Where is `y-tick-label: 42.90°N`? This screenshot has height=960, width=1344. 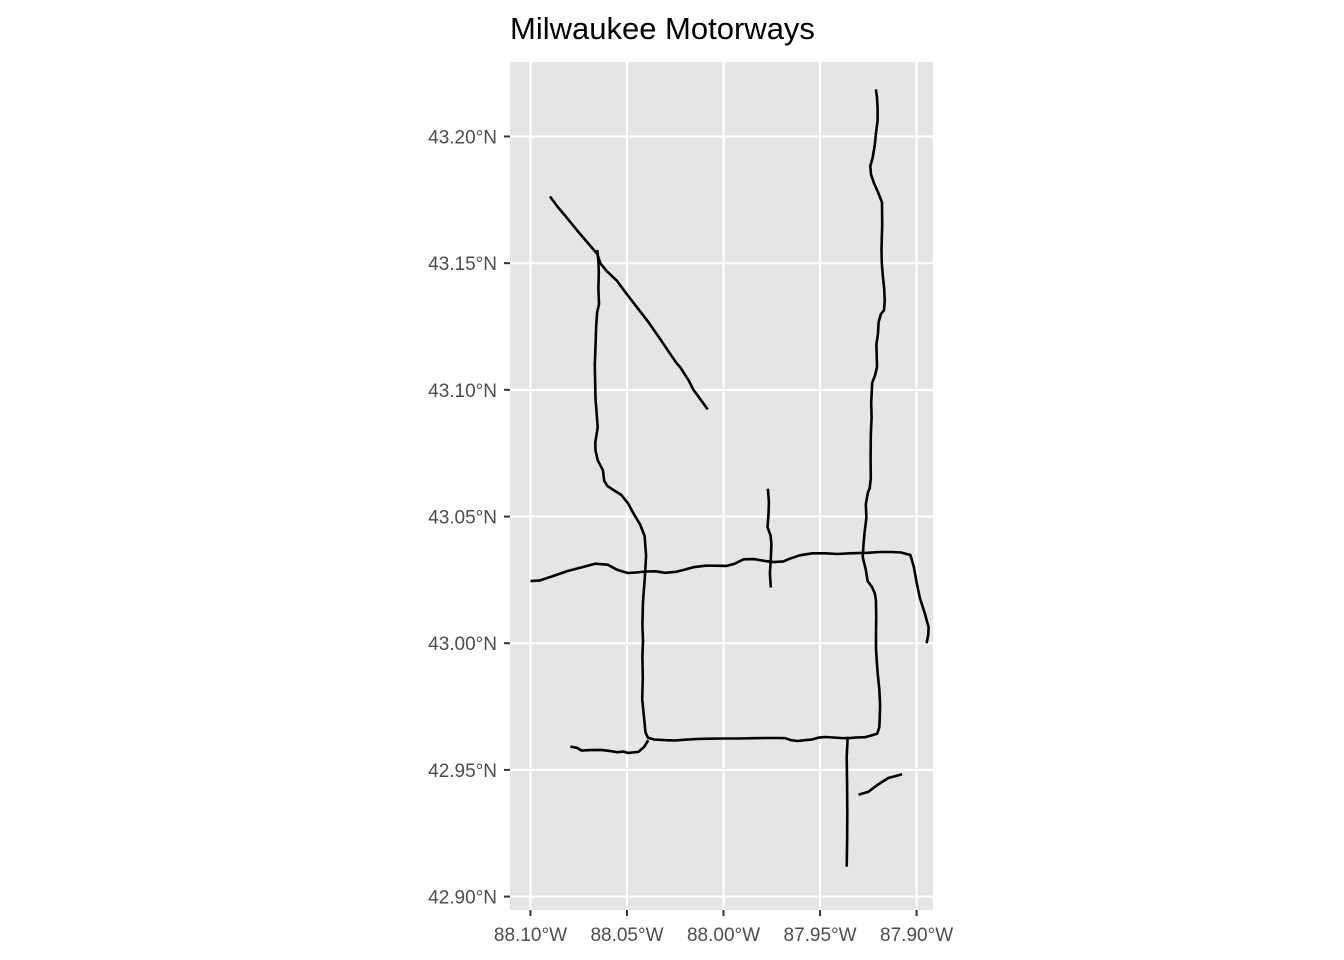
y-tick-label: 42.90°N is located at coordinates (462, 898).